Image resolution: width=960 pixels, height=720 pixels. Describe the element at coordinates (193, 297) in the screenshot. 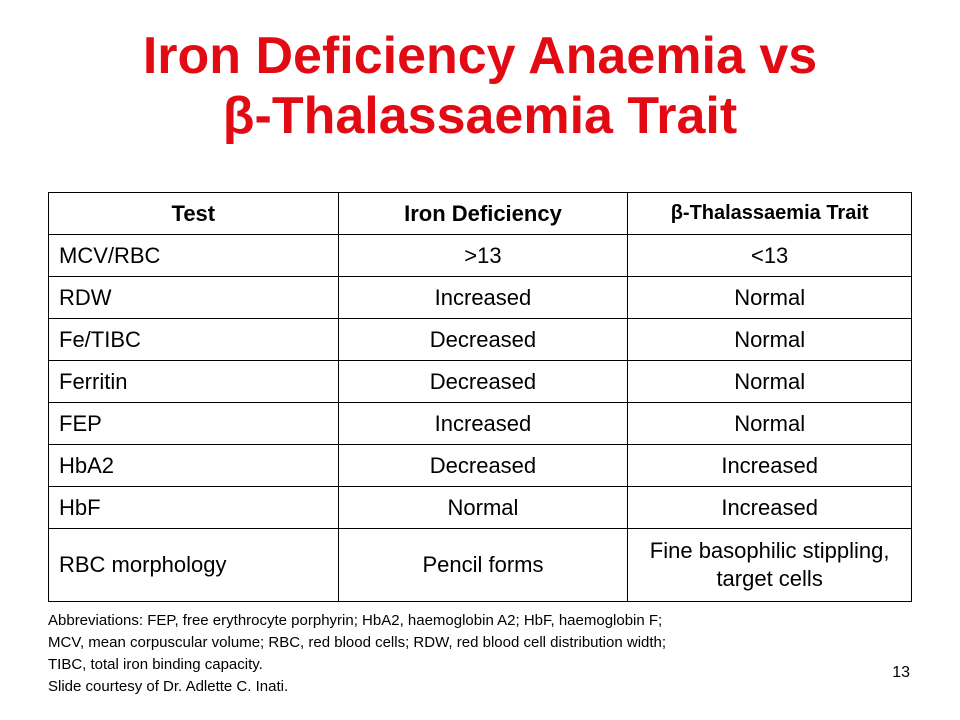

I see `cell-test: RDW` at that location.